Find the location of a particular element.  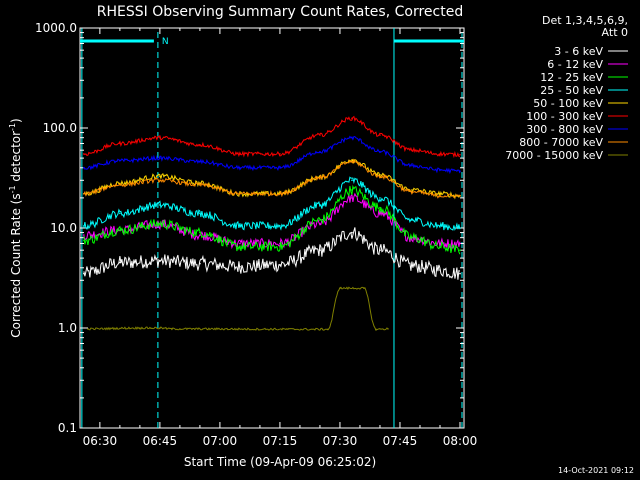

y-axis-label-sup2: -1 is located at coordinates (12, 127).